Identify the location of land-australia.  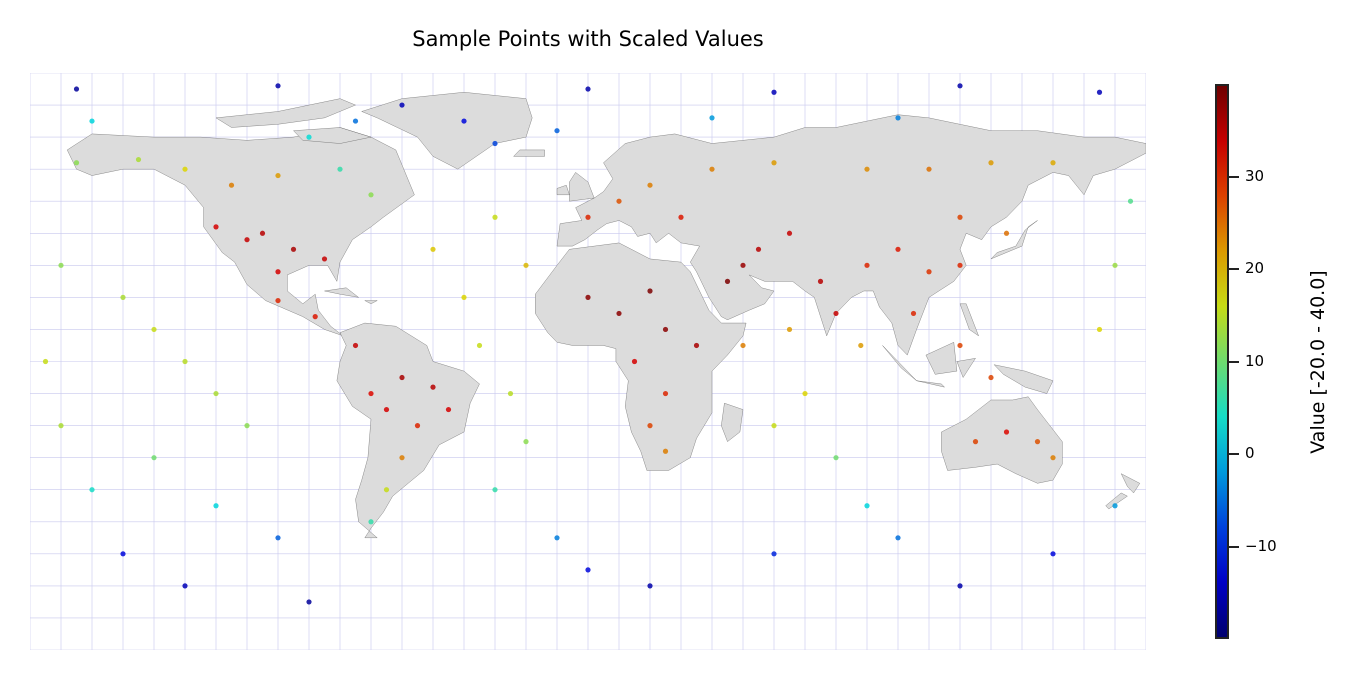
(1001, 440).